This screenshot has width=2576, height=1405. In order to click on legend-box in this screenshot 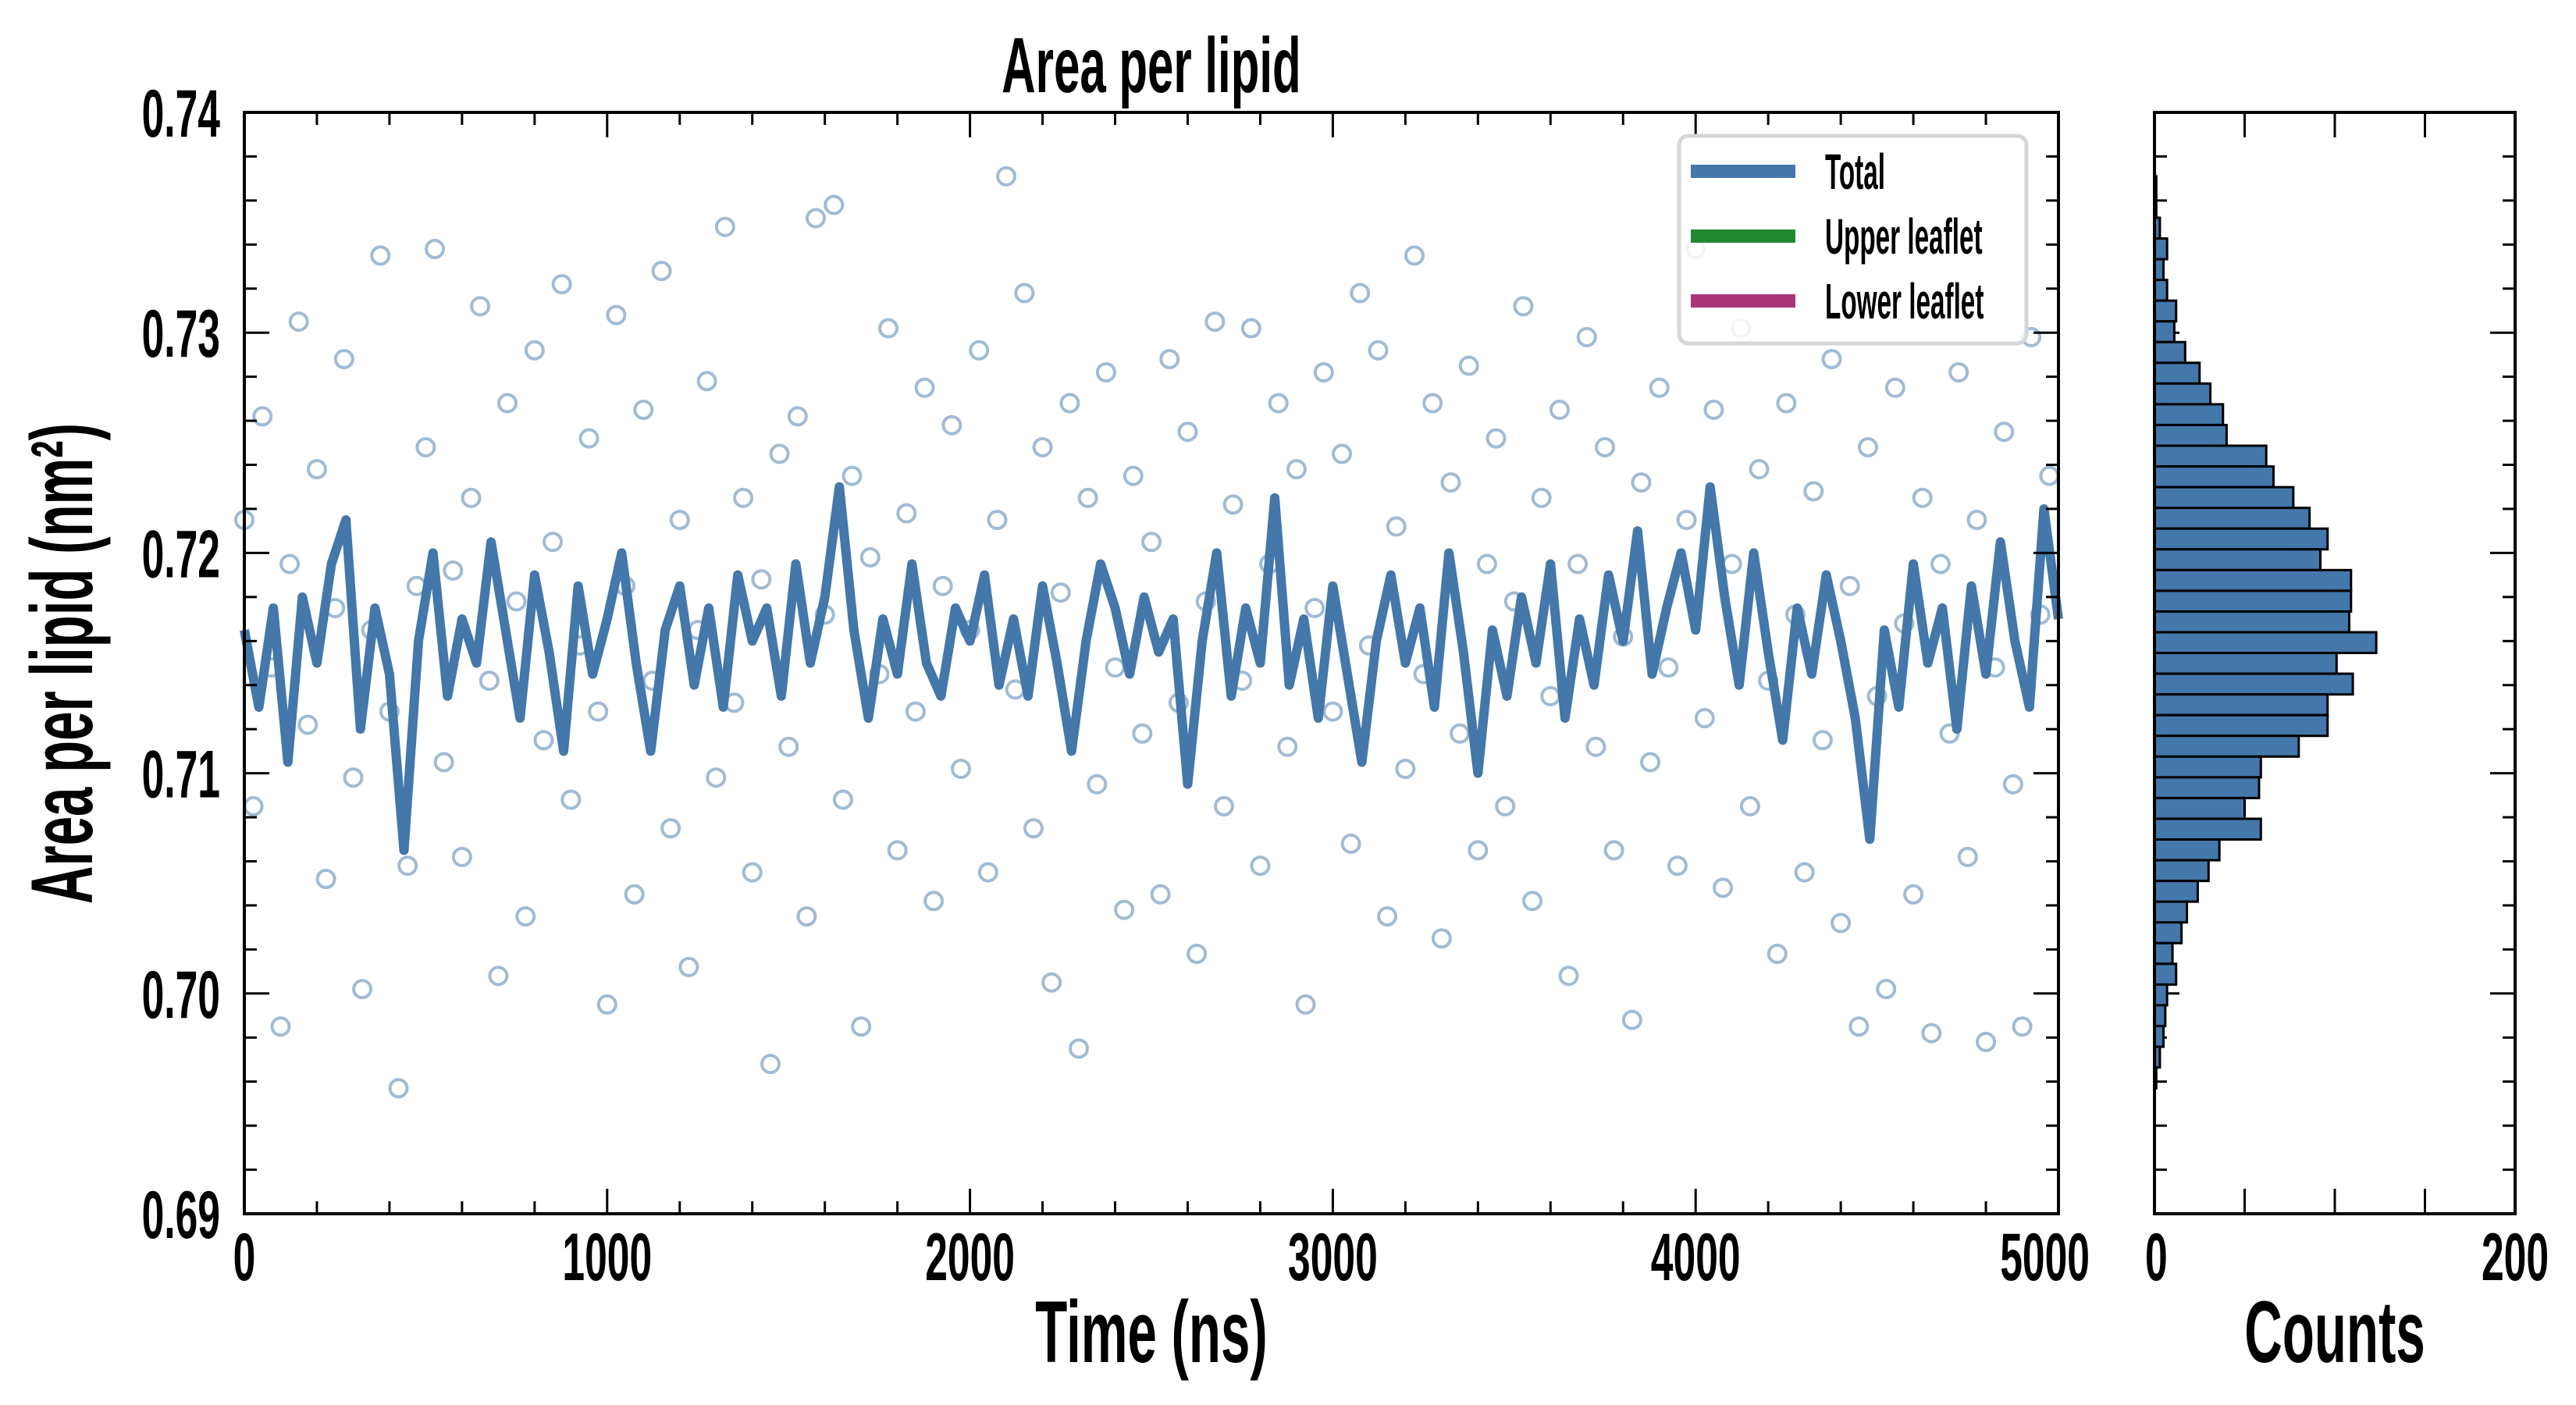, I will do `click(1853, 240)`.